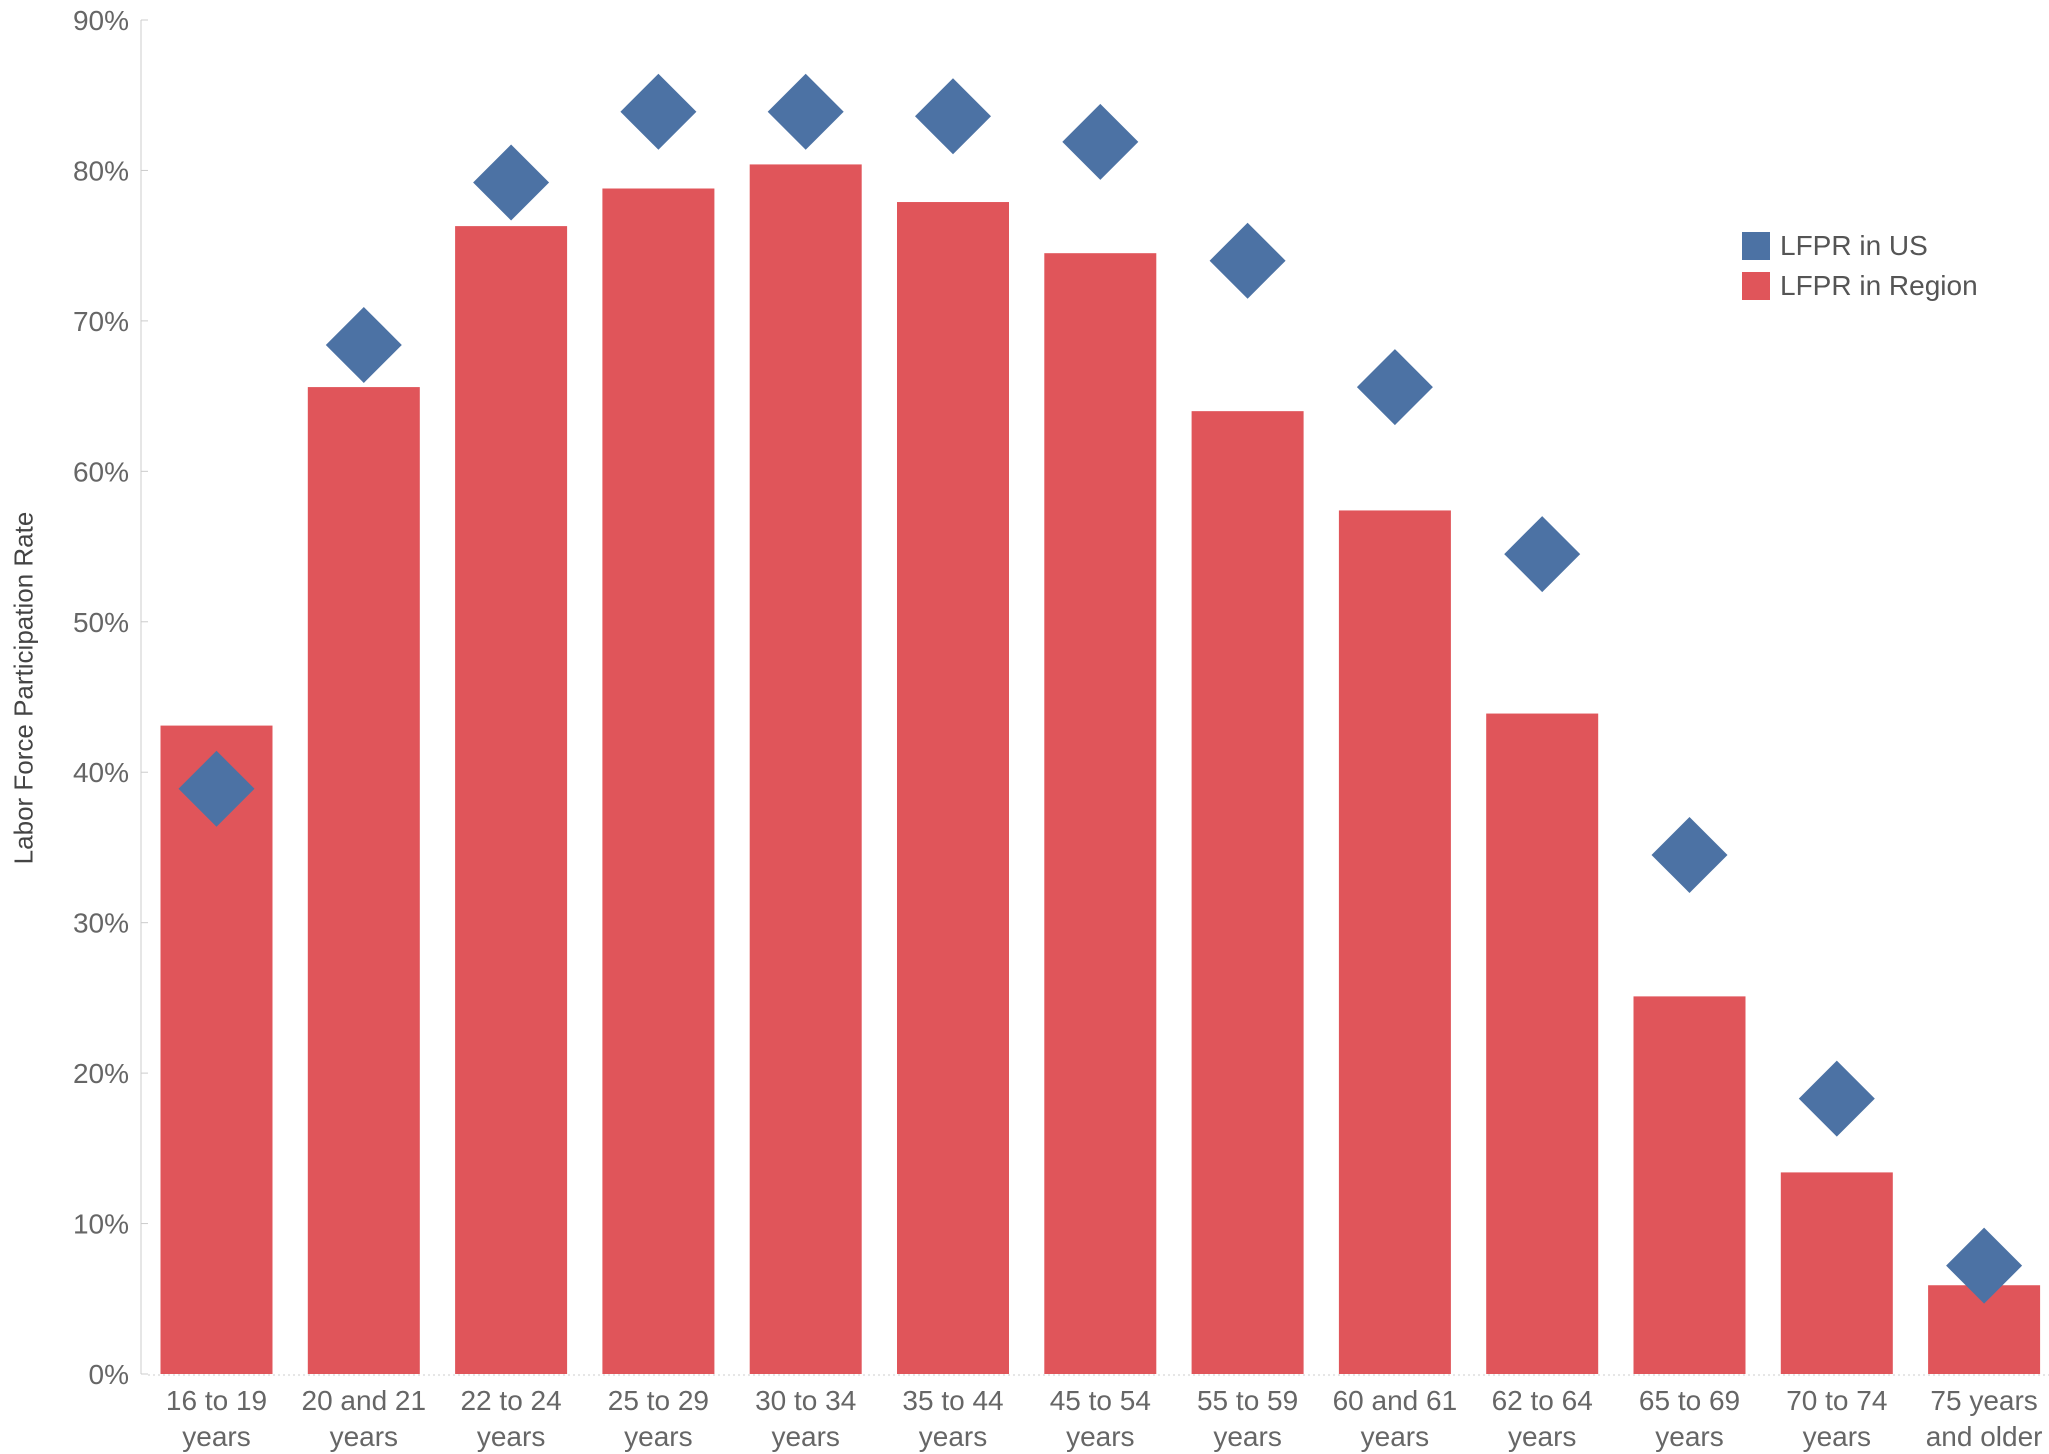 Image resolution: width=2049 pixels, height=1454 pixels. Describe the element at coordinates (101, 321) in the screenshot. I see `y-tick-label: 70%` at that location.